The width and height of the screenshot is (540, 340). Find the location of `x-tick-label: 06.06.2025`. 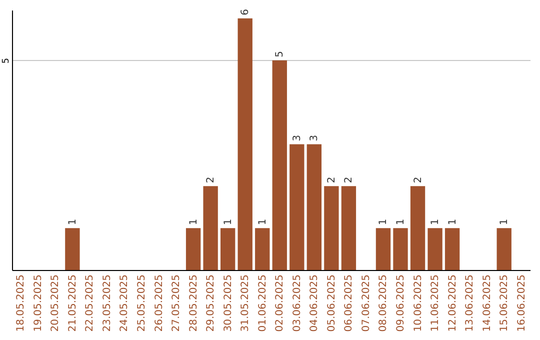

x-tick-label: 06.06.2025 is located at coordinates (349, 303).